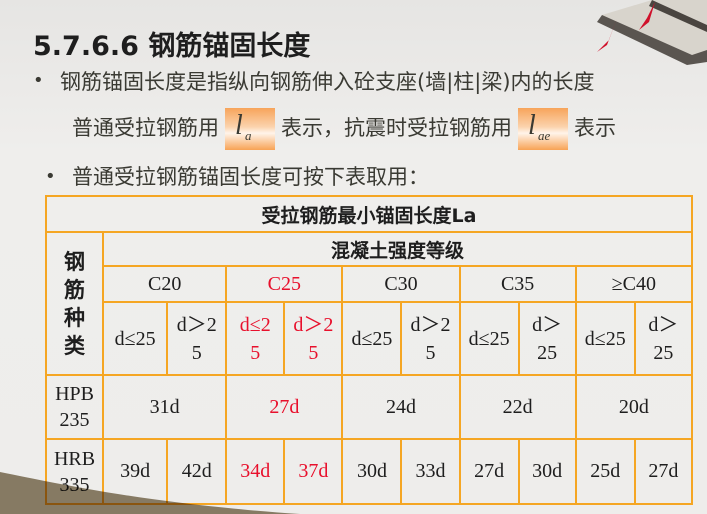  Describe the element at coordinates (135, 471) in the screenshot. I see `table-cell: 39d` at that location.